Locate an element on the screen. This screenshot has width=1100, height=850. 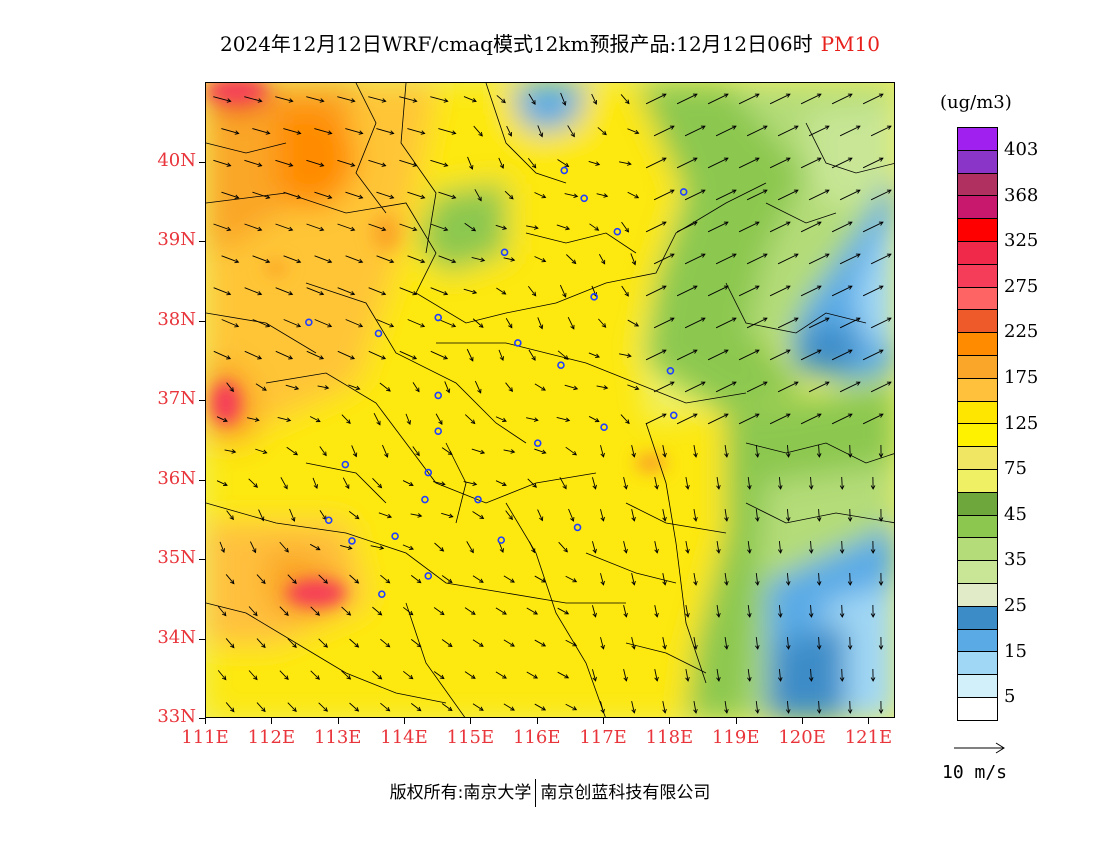
footer-left: 版权所有:南京大学 is located at coordinates (460, 793).